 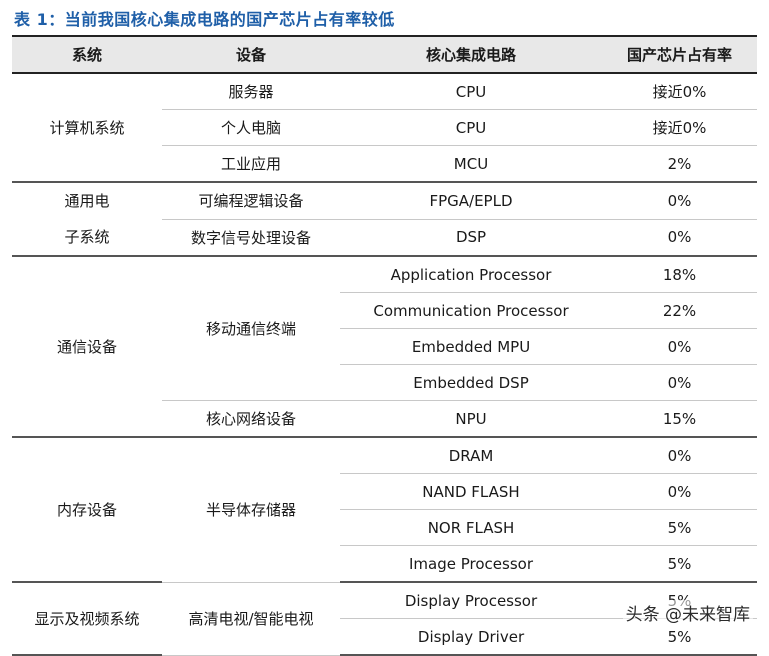 What do you see at coordinates (251, 619) in the screenshot?
I see `device-cell: 高清电视/智能电视` at bounding box center [251, 619].